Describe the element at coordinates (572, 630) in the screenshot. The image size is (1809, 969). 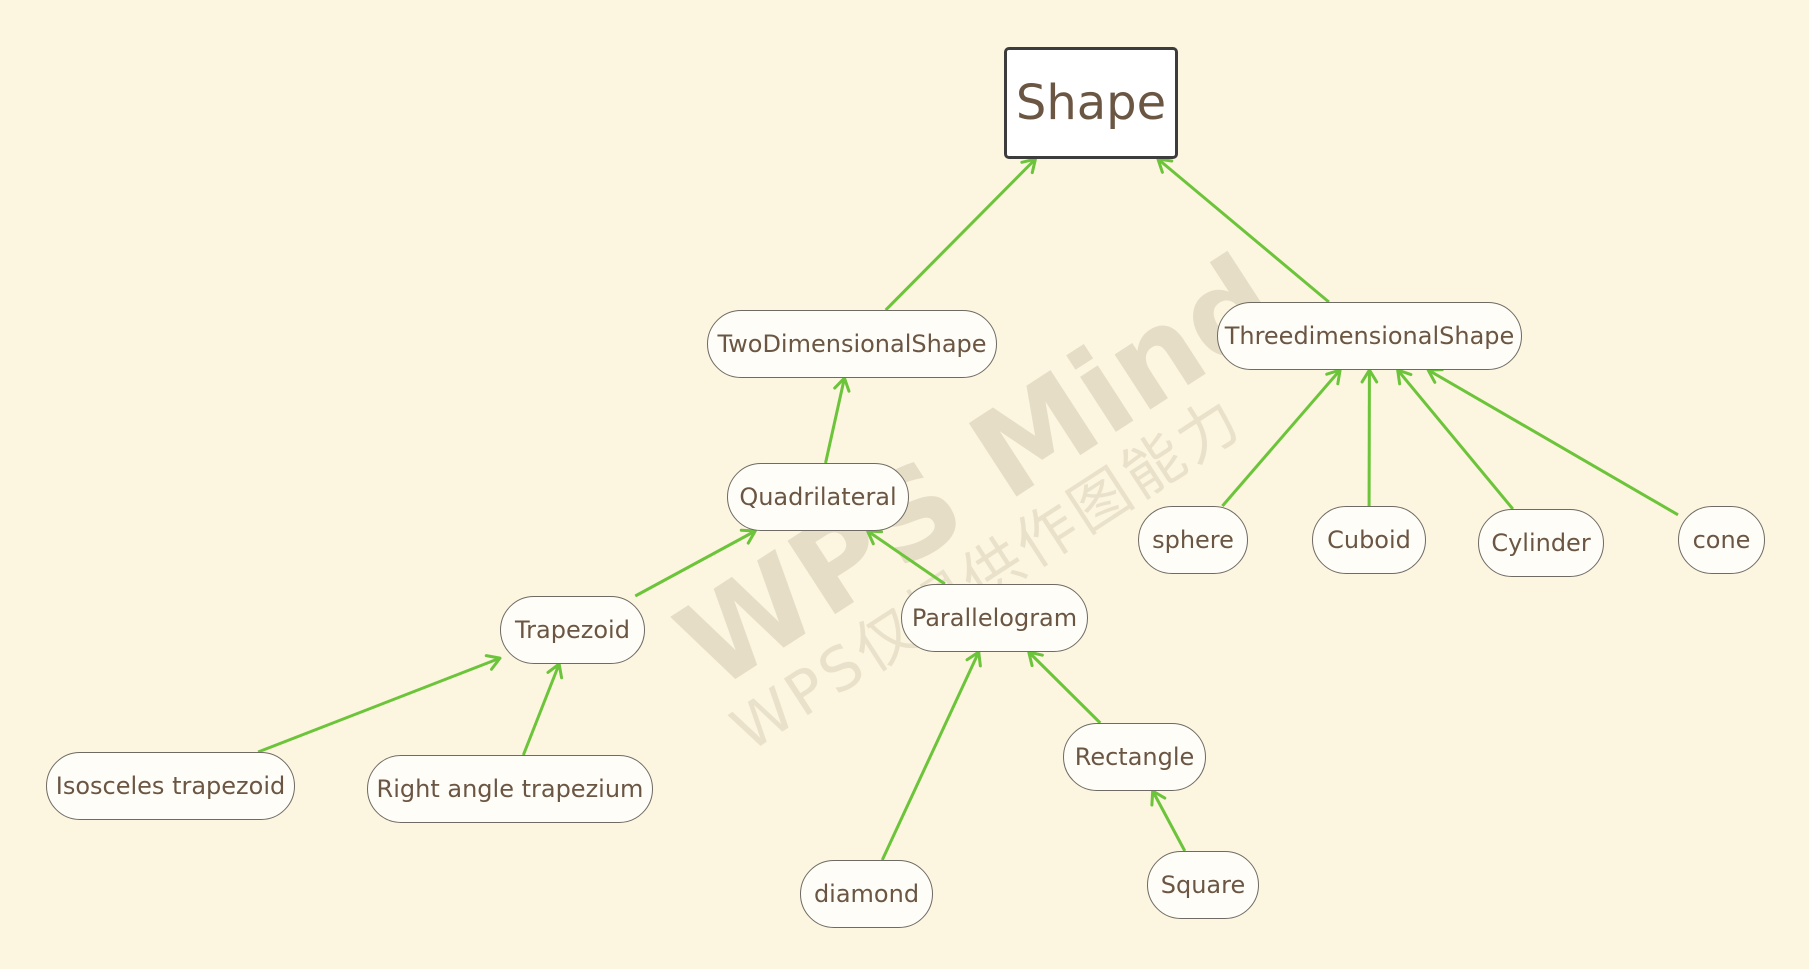
I see `node-trapezoid: Trapezoid` at that location.